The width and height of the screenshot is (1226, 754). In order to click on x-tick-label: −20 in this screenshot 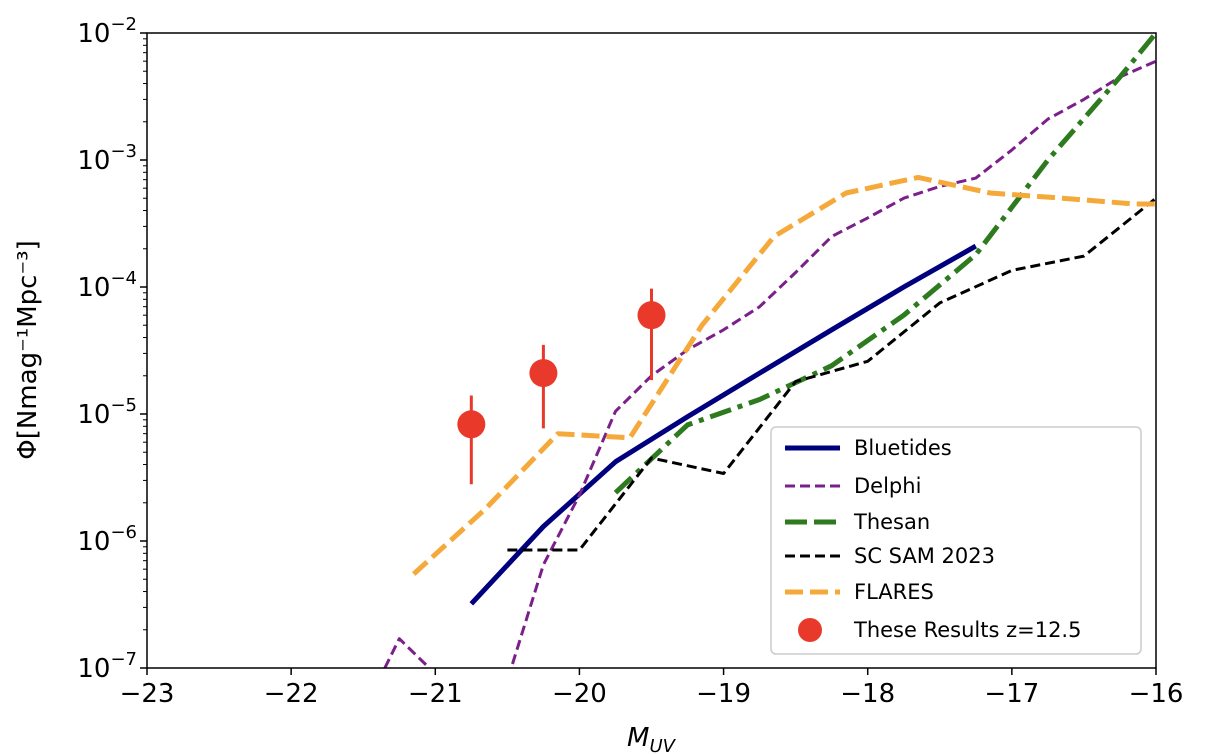, I will do `click(579, 694)`.